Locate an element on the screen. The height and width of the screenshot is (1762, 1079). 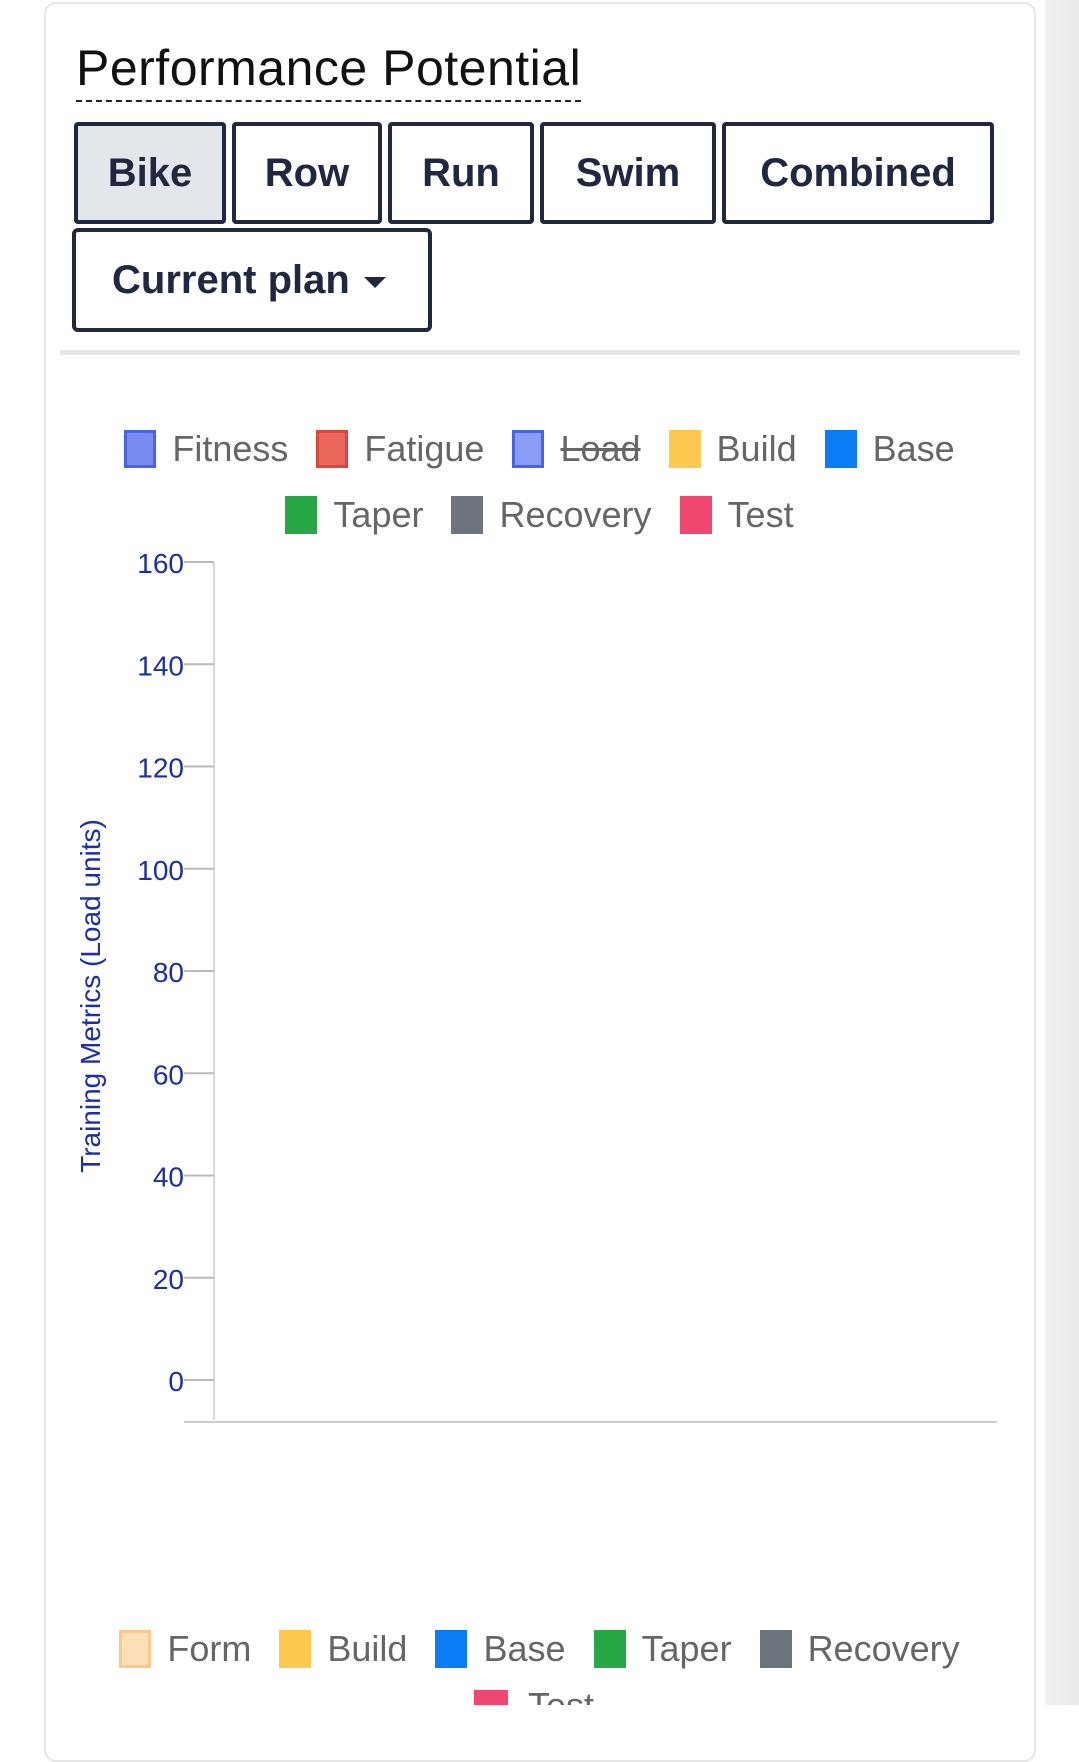
y-tick-label: 120 is located at coordinates (160, 768).